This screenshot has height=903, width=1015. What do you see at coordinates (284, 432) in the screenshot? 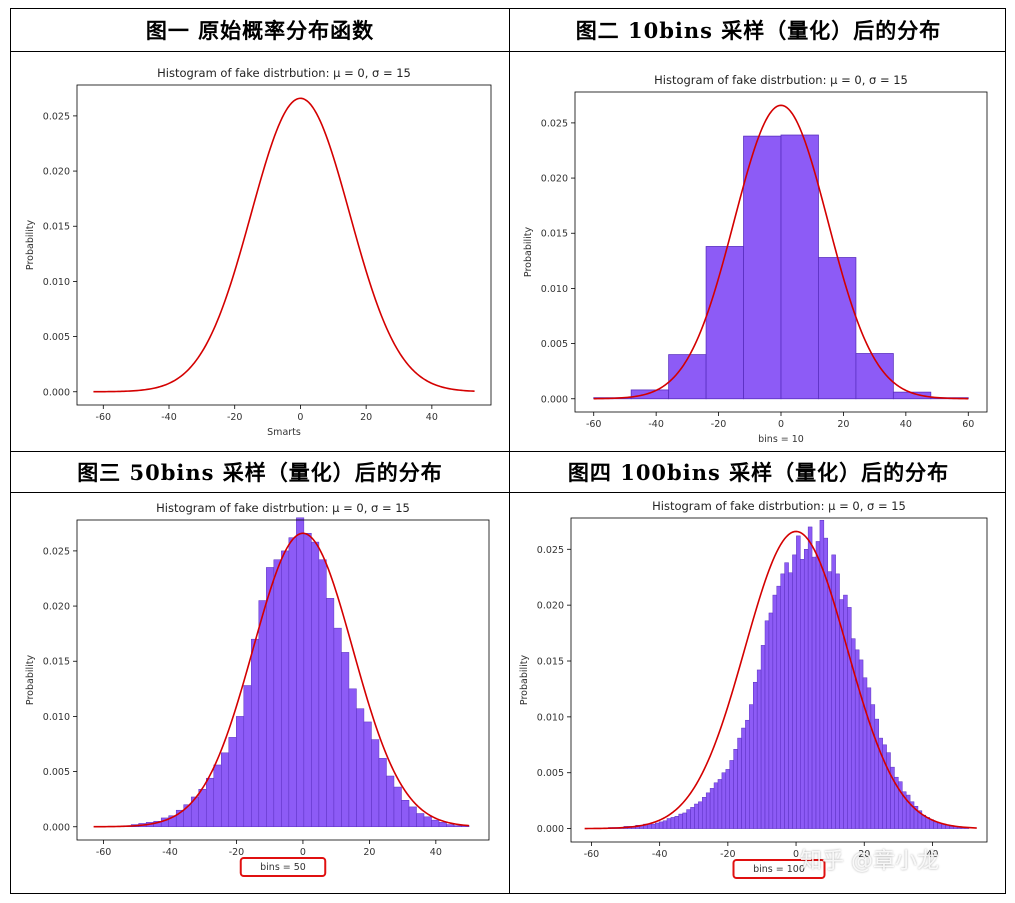
I see `x-axis-label: Smarts` at bounding box center [284, 432].